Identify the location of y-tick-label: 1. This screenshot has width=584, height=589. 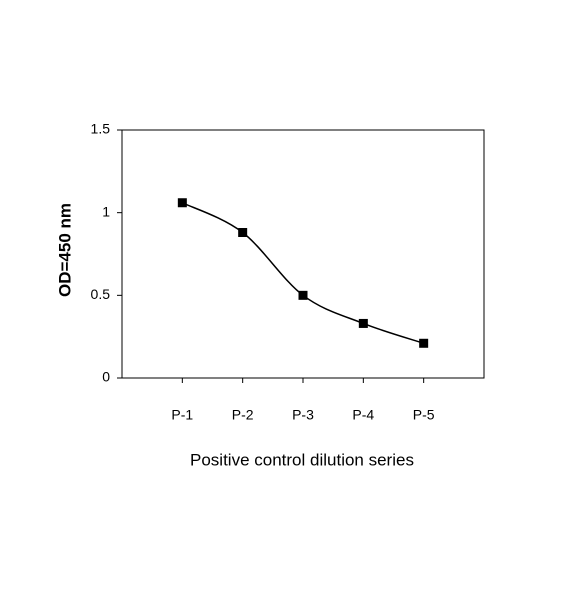
(106, 211).